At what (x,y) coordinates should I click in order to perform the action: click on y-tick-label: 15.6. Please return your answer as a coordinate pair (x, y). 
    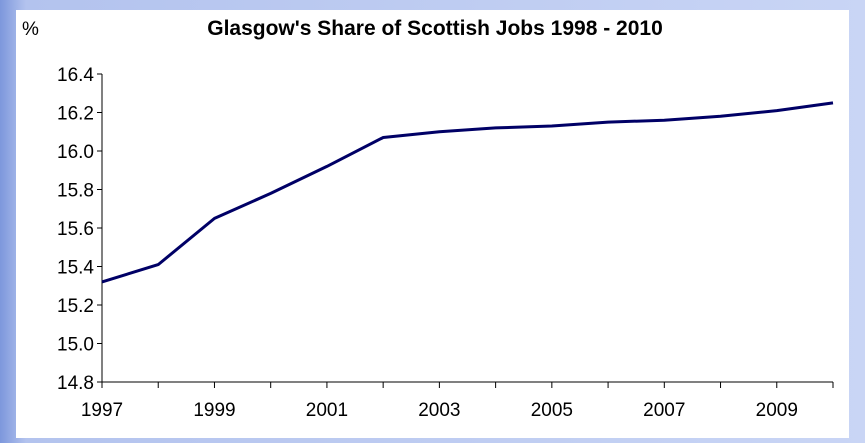
    Looking at the image, I should click on (75, 229).